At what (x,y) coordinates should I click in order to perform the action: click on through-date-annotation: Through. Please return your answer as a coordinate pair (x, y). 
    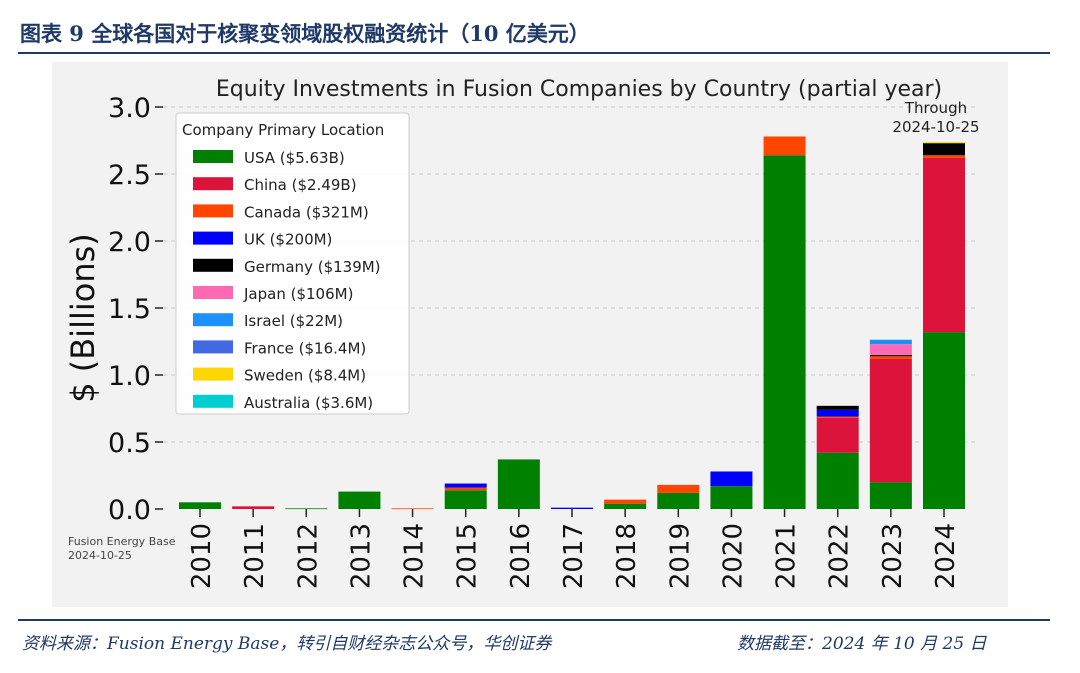
    Looking at the image, I should click on (935, 108).